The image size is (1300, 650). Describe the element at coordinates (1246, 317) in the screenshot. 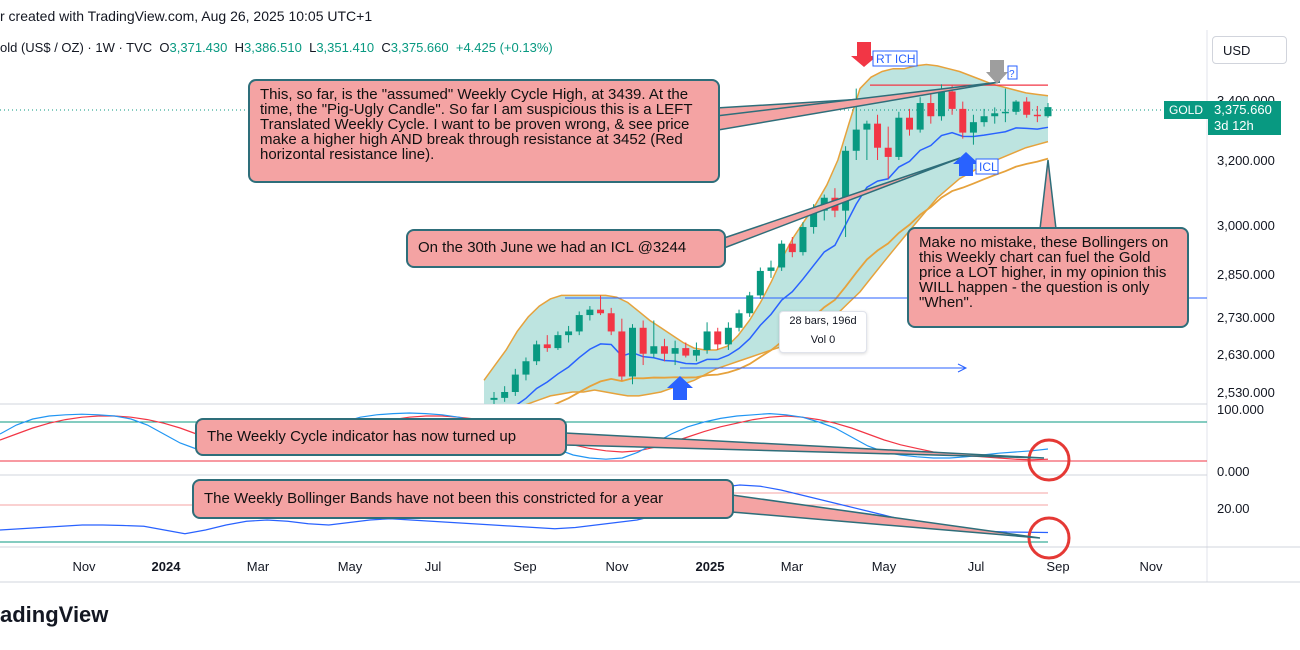

I see `price-tick-label: 2,730.000` at that location.